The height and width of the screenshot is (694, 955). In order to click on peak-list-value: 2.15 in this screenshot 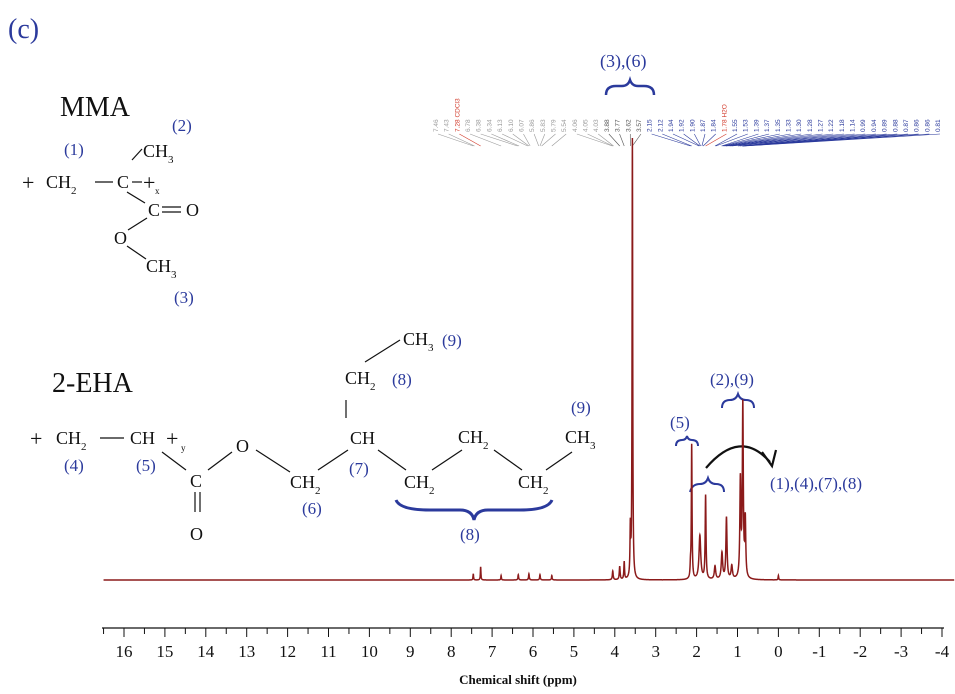, I will do `click(650, 125)`.